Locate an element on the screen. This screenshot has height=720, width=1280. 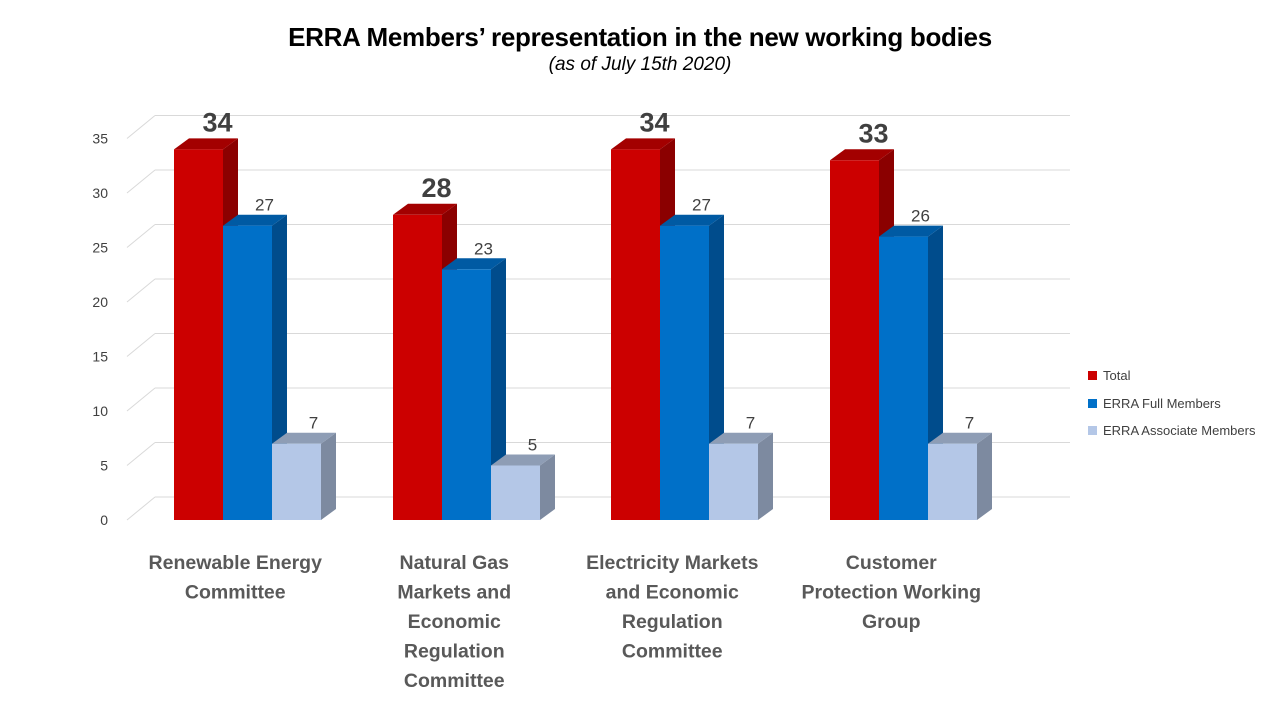
category-label: Natural Gas is located at coordinates (455, 563).